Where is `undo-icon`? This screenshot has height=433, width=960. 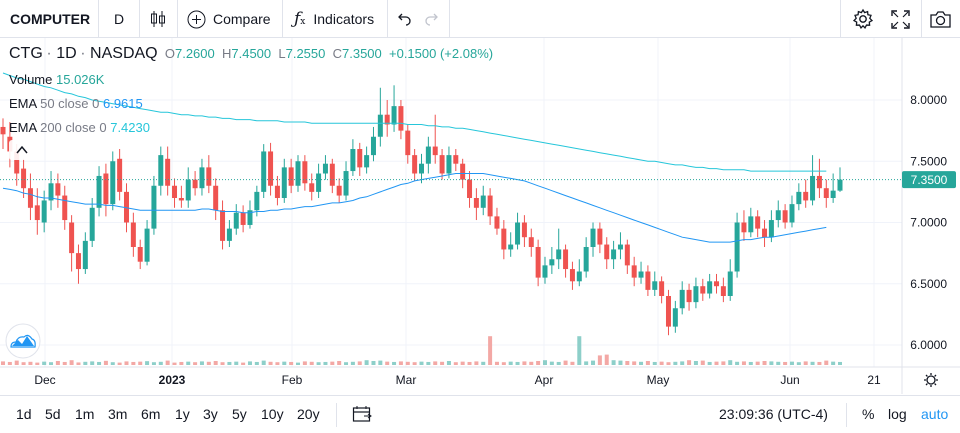
undo-icon is located at coordinates (404, 19).